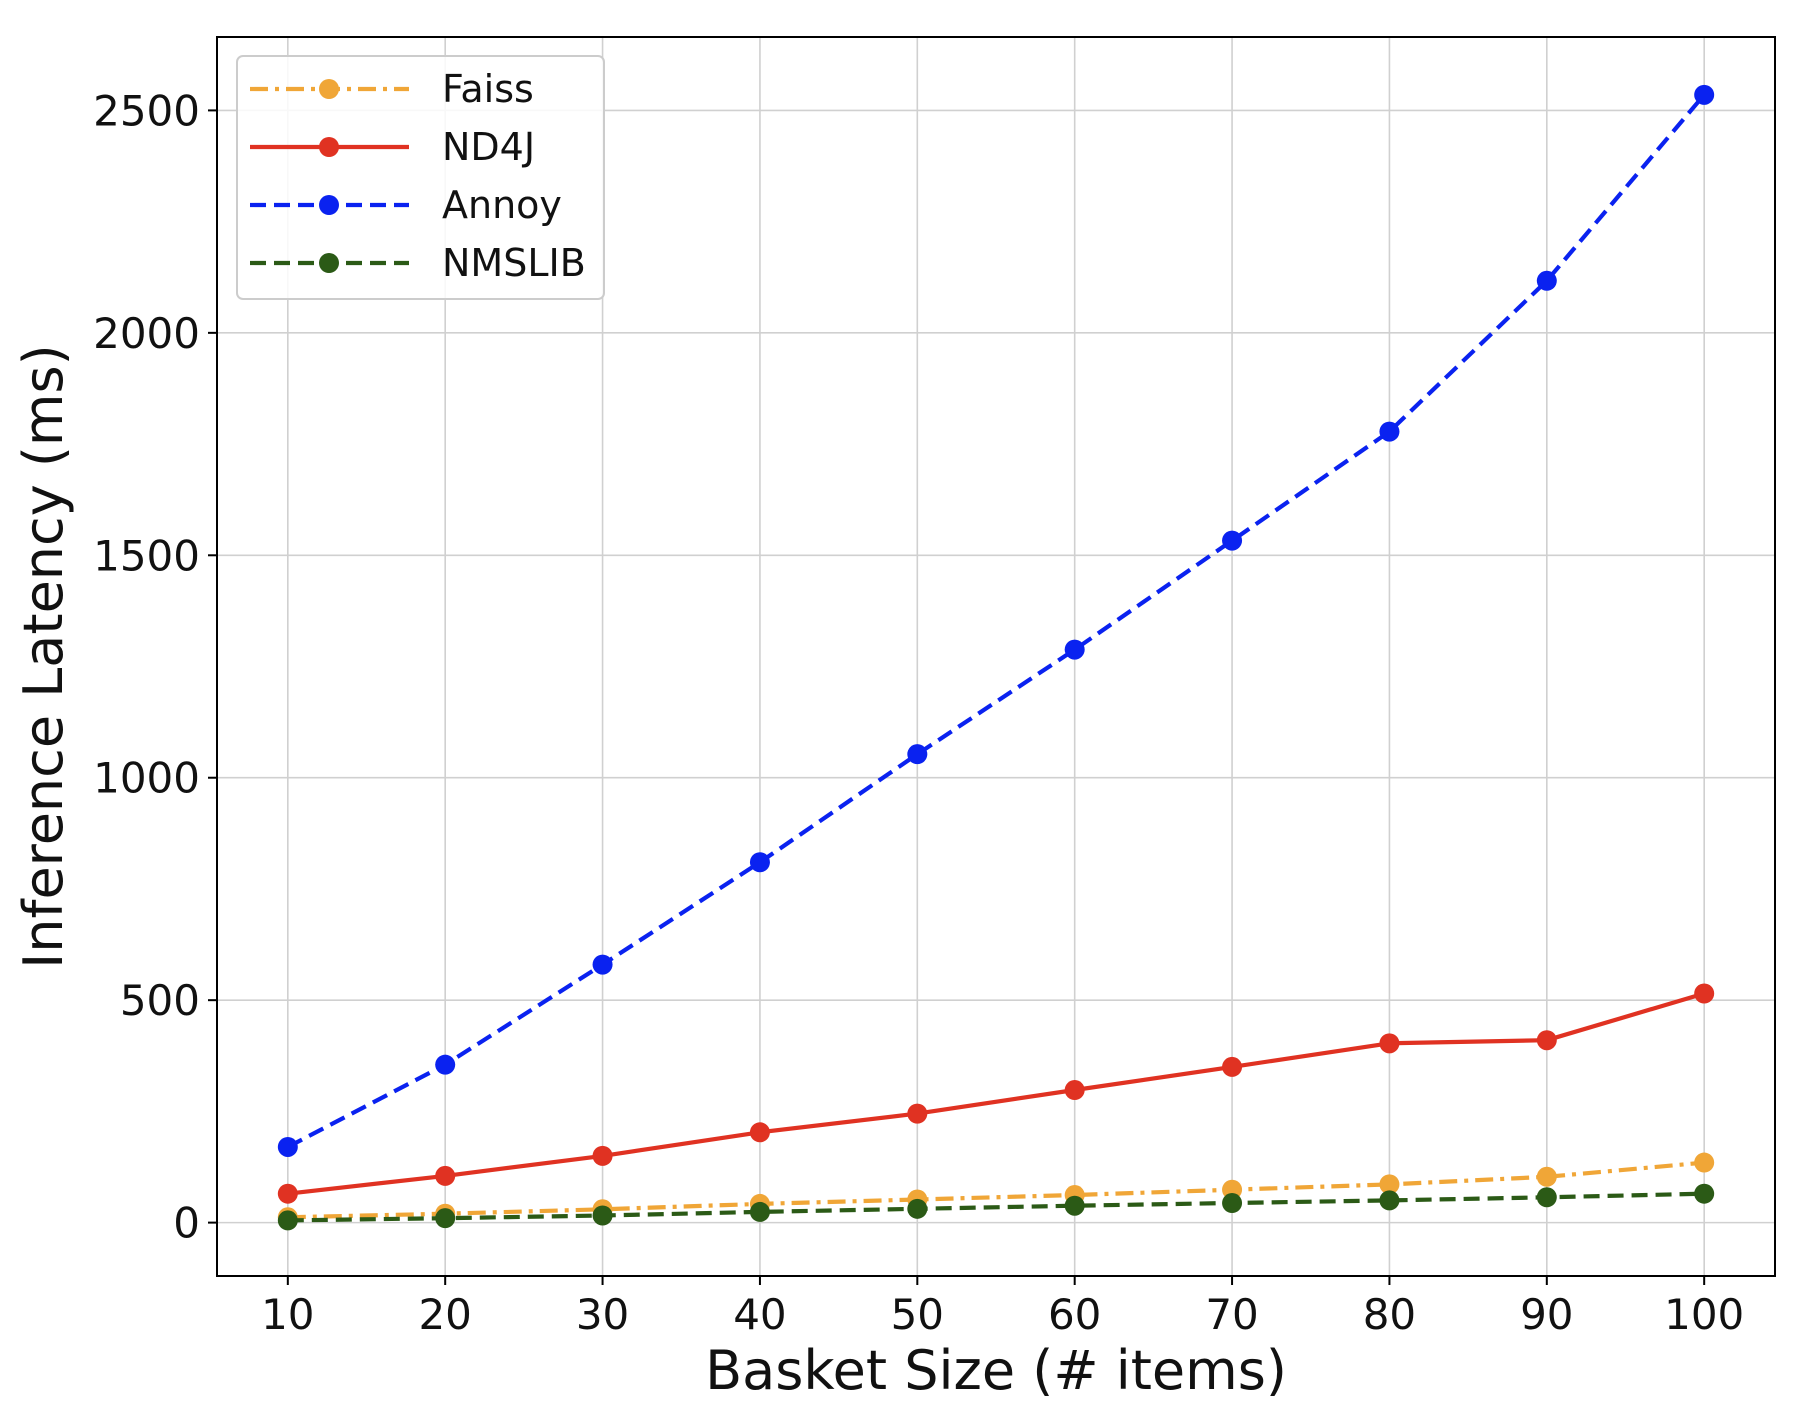  Describe the element at coordinates (996, 1370) in the screenshot. I see `x-axis-title: Basket Size (# items)` at that location.